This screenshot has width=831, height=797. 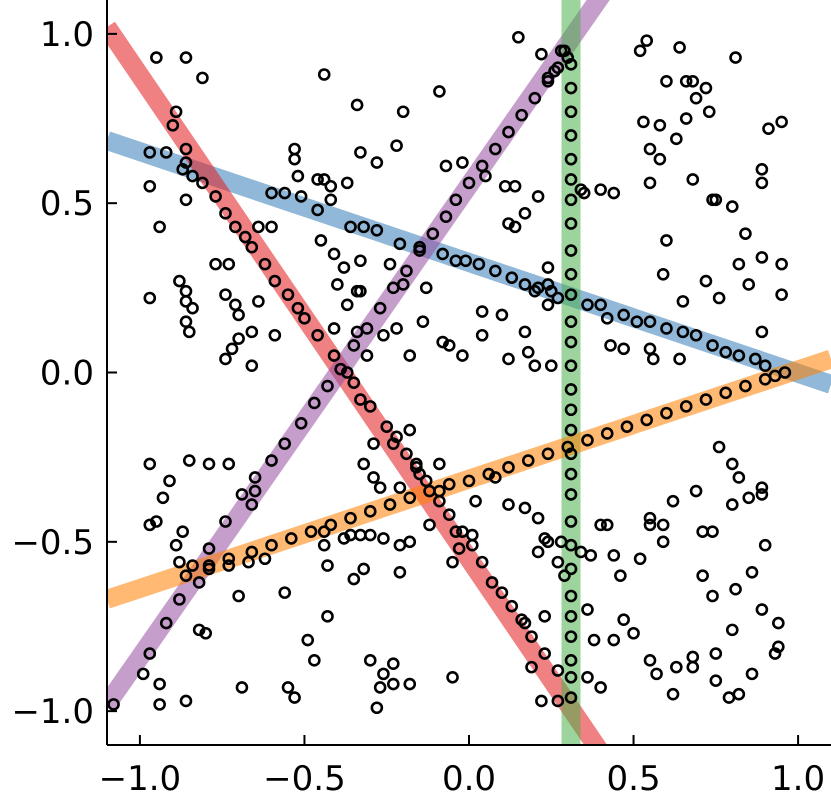 I want to click on y-tick-label: −1.0, so click(x=52, y=712).